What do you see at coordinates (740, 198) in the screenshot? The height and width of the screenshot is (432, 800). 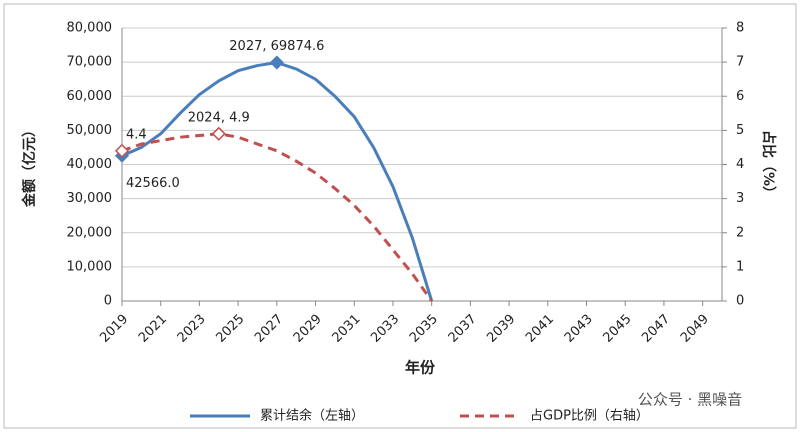 I see `y2-tick-label: 3` at bounding box center [740, 198].